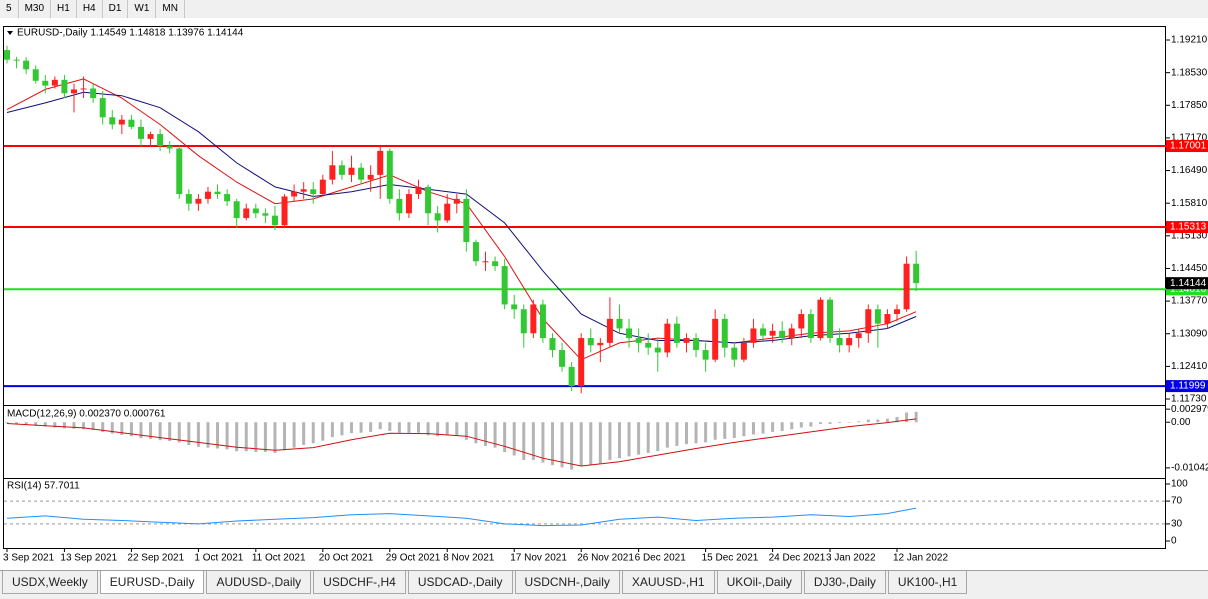  What do you see at coordinates (469, 558) in the screenshot?
I see `x-tick-label: 8 Nov 2021` at bounding box center [469, 558].